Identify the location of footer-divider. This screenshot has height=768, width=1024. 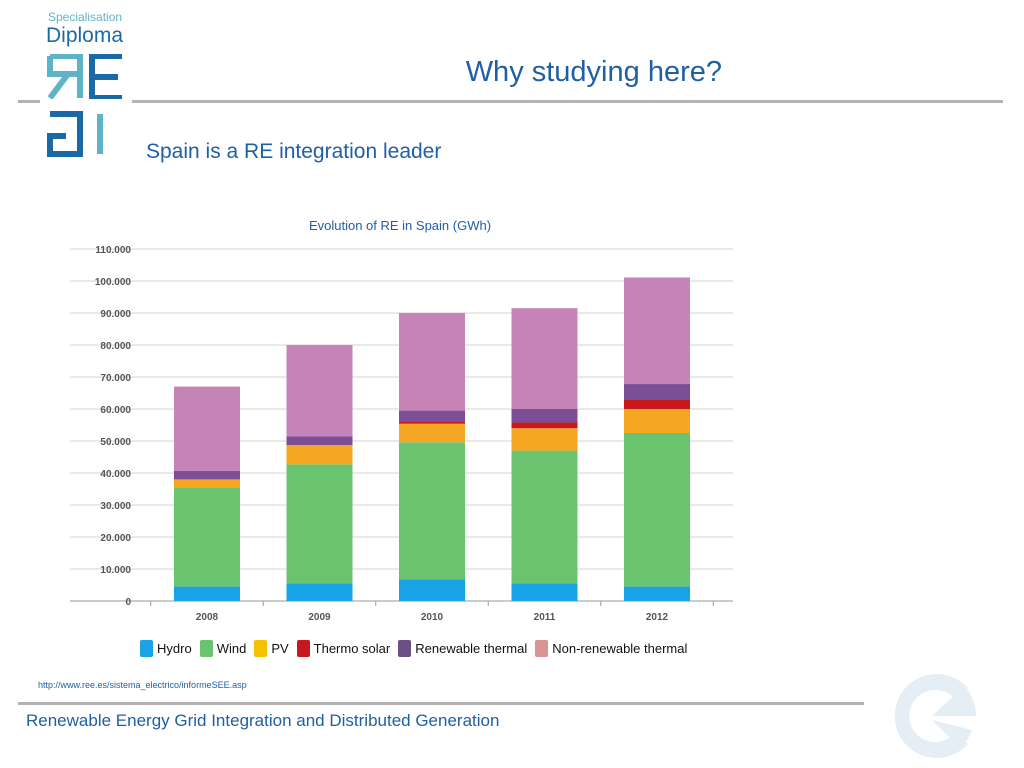
(441, 703).